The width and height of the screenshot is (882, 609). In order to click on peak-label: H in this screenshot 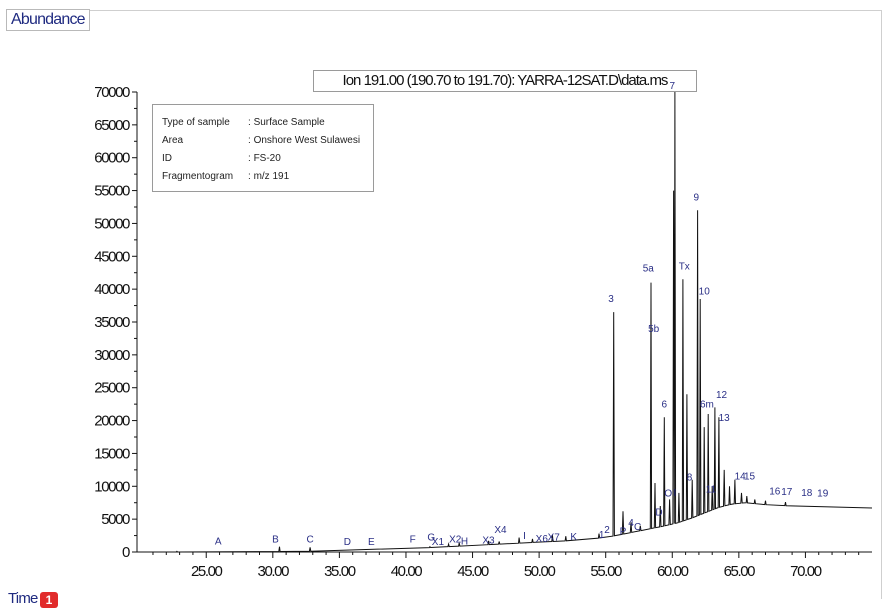, I will do `click(464, 541)`.